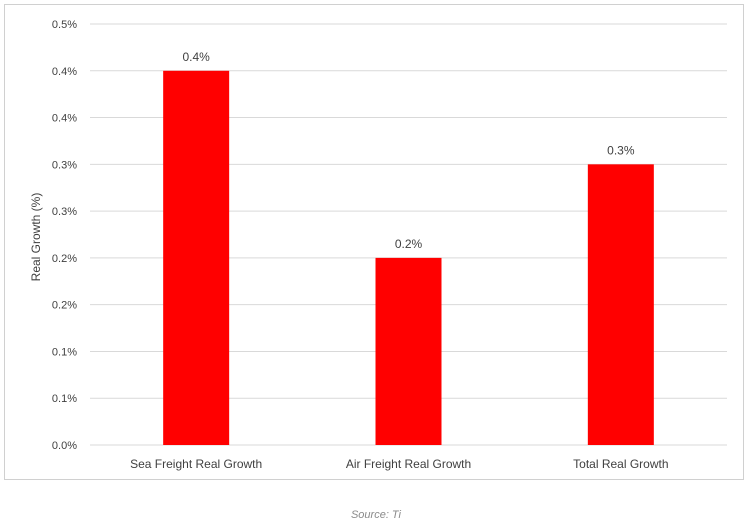  What do you see at coordinates (620, 464) in the screenshot?
I see `x-category-label: Total Real Growth` at bounding box center [620, 464].